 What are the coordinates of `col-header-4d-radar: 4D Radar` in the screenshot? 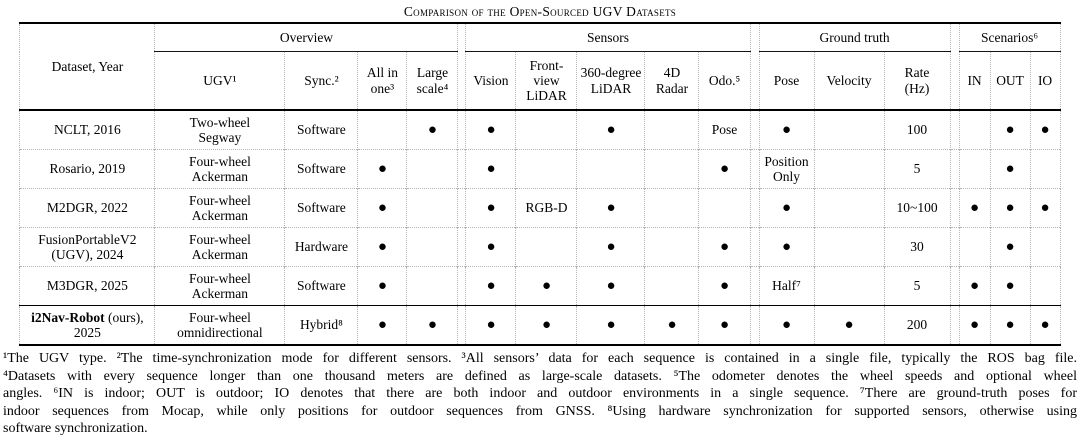 It's located at (672, 81).